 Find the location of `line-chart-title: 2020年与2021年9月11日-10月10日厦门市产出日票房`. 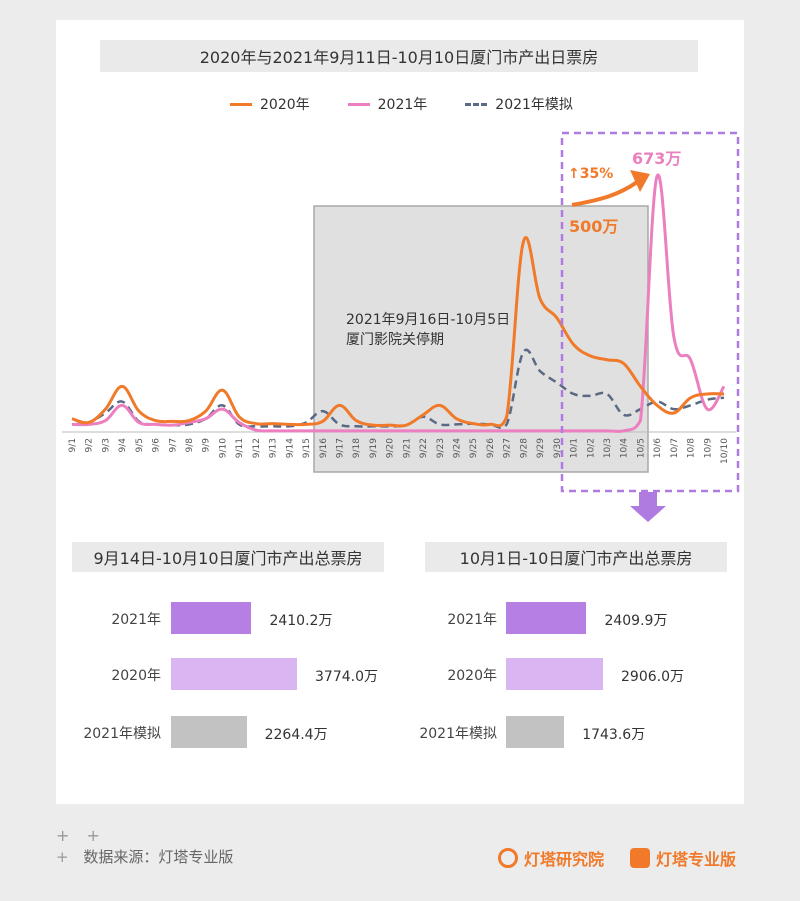

line-chart-title: 2020年与2021年9月11日-10月10日厦门市产出日票房 is located at coordinates (399, 56).